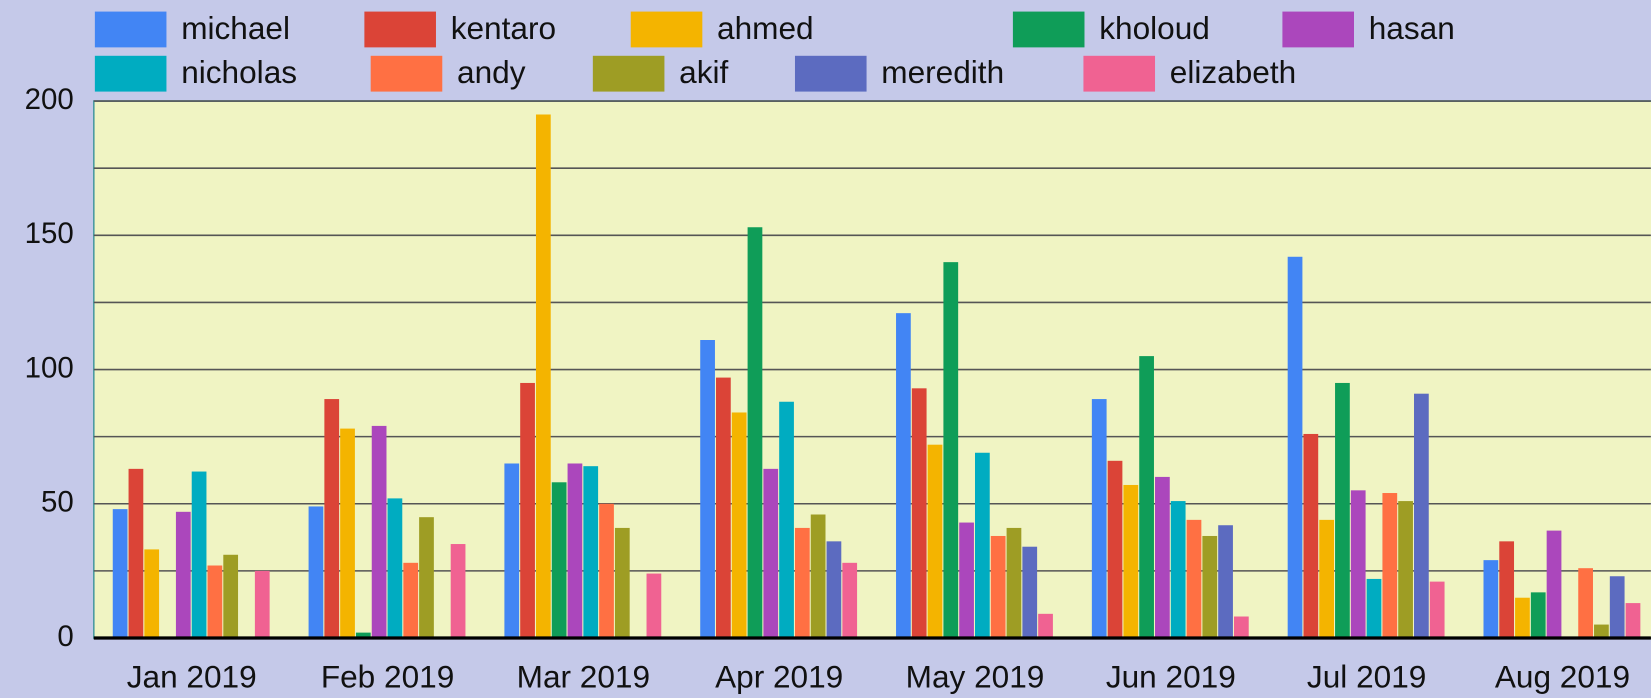 The image size is (1651, 698). What do you see at coordinates (703, 72) in the screenshot?
I see `legend-label: akif` at bounding box center [703, 72].